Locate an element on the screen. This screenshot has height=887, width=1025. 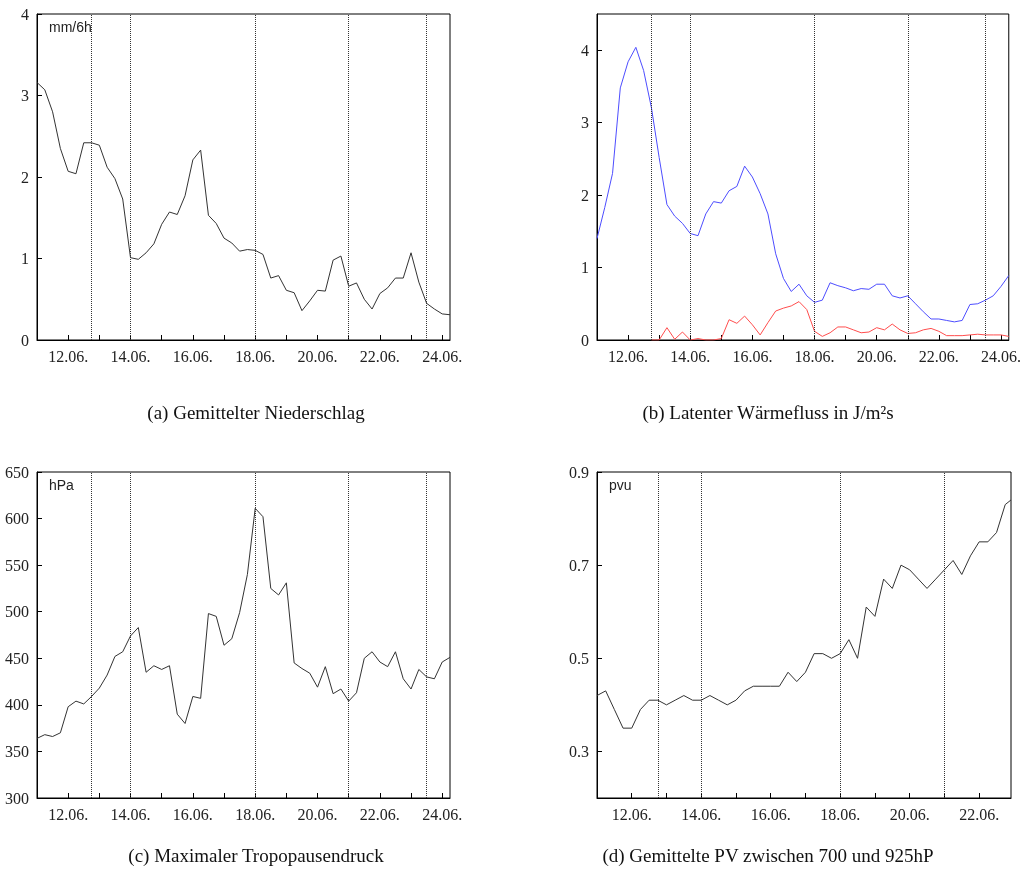
y-tick-label: 500 is located at coordinates (17, 612).